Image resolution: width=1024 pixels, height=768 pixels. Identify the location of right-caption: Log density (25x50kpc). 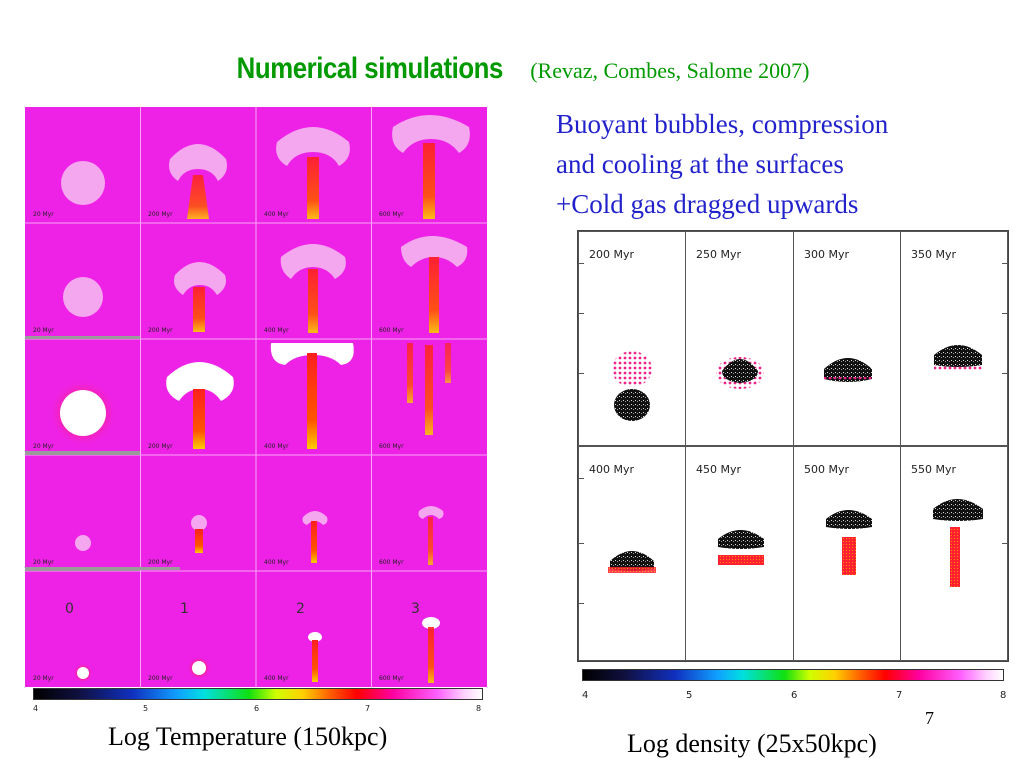
(752, 743).